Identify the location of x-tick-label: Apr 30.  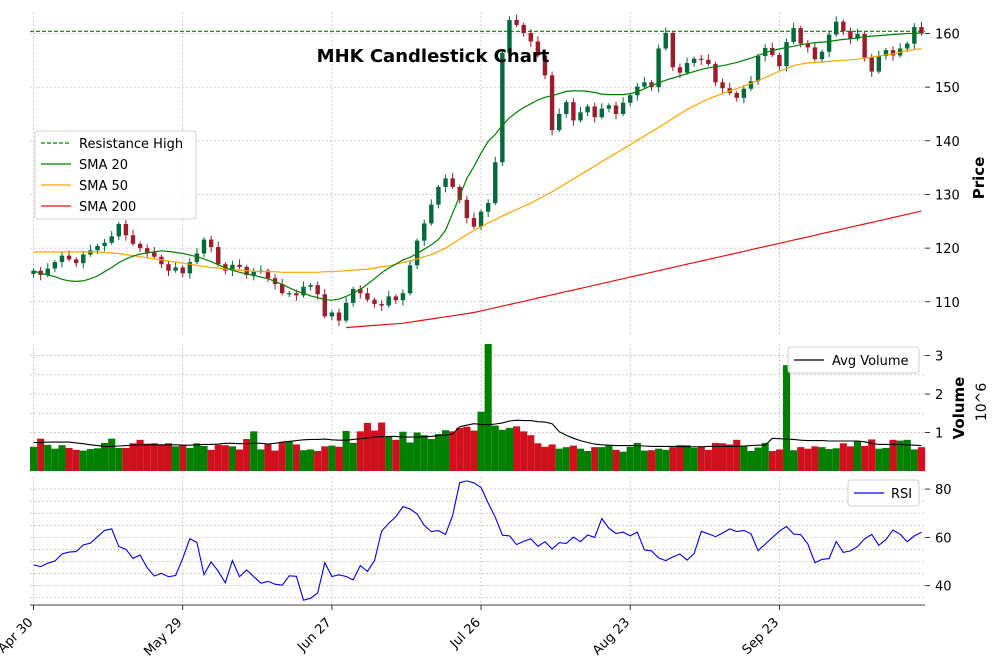
(18, 635).